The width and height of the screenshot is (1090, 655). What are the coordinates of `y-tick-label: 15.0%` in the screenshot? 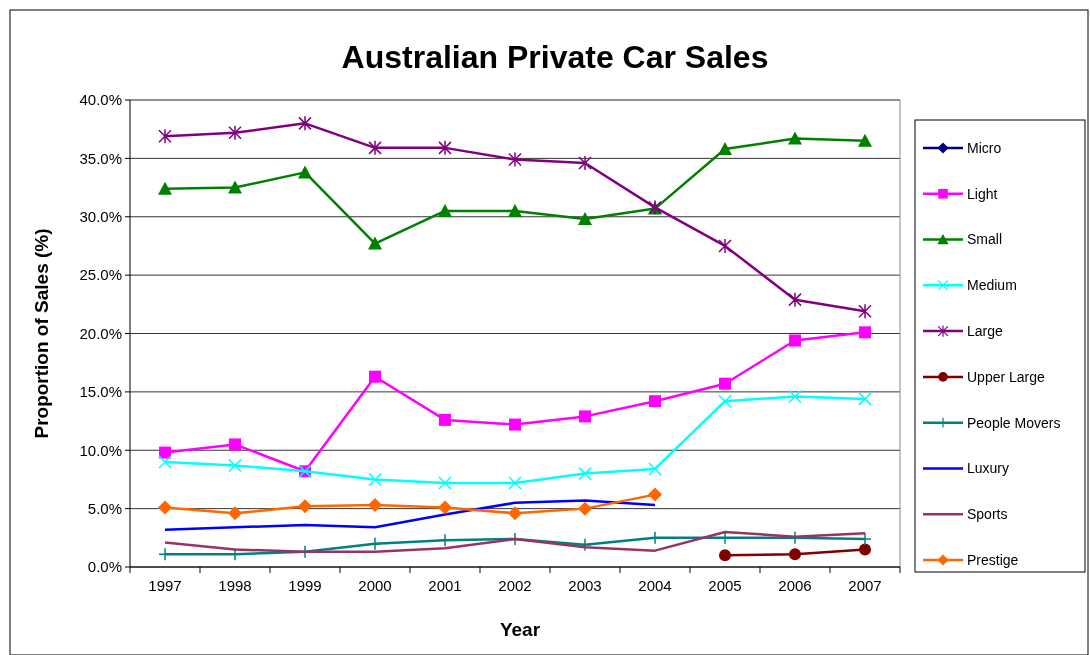 It's located at (100, 392).